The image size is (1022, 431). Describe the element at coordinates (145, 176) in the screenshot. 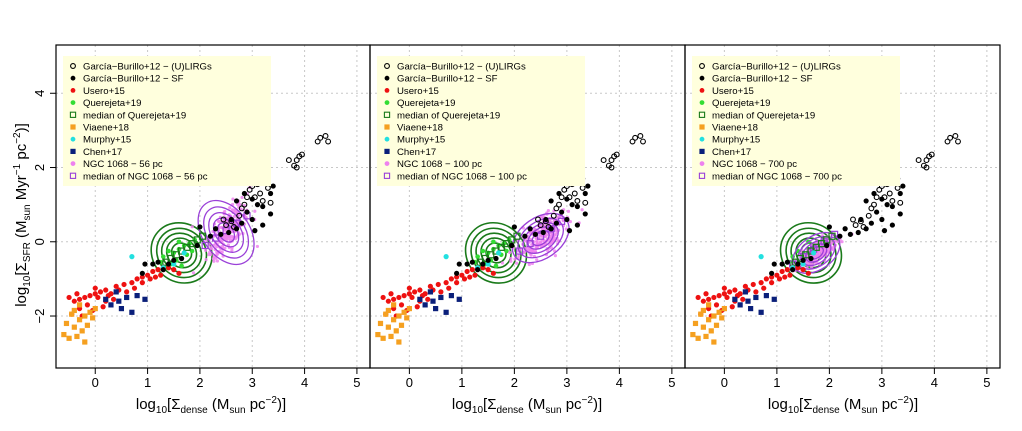

I see `legend-entry: median of NGC 1068 − 56 pc` at that location.